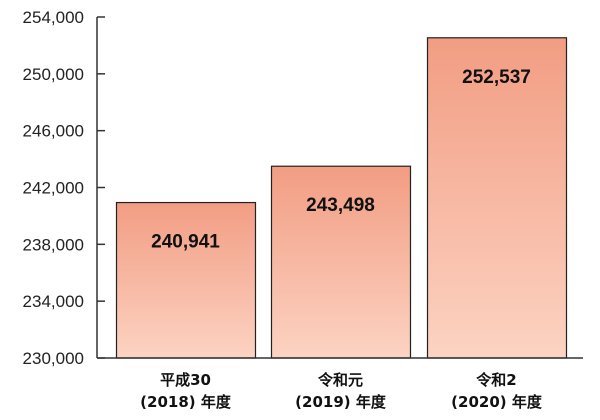 Image resolution: width=600 pixels, height=420 pixels. I want to click on y-tick-label: 254,000, so click(53, 17).